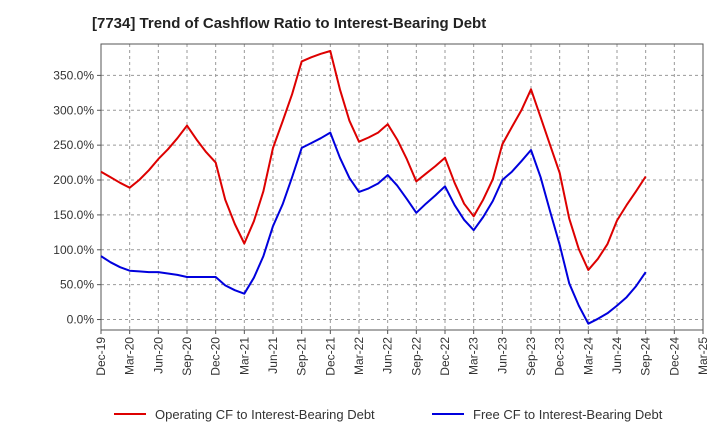 The height and width of the screenshot is (440, 720). I want to click on y-tick-label: 200.0%, so click(73, 180).